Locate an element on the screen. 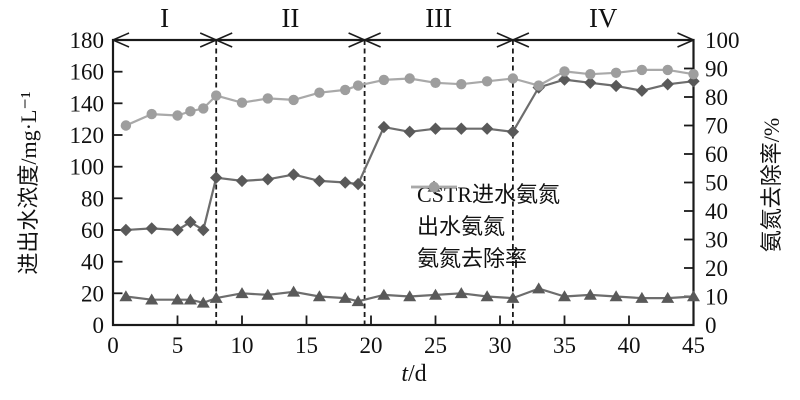 This screenshot has width=800, height=400. x-tick-label: 5 is located at coordinates (178, 345).